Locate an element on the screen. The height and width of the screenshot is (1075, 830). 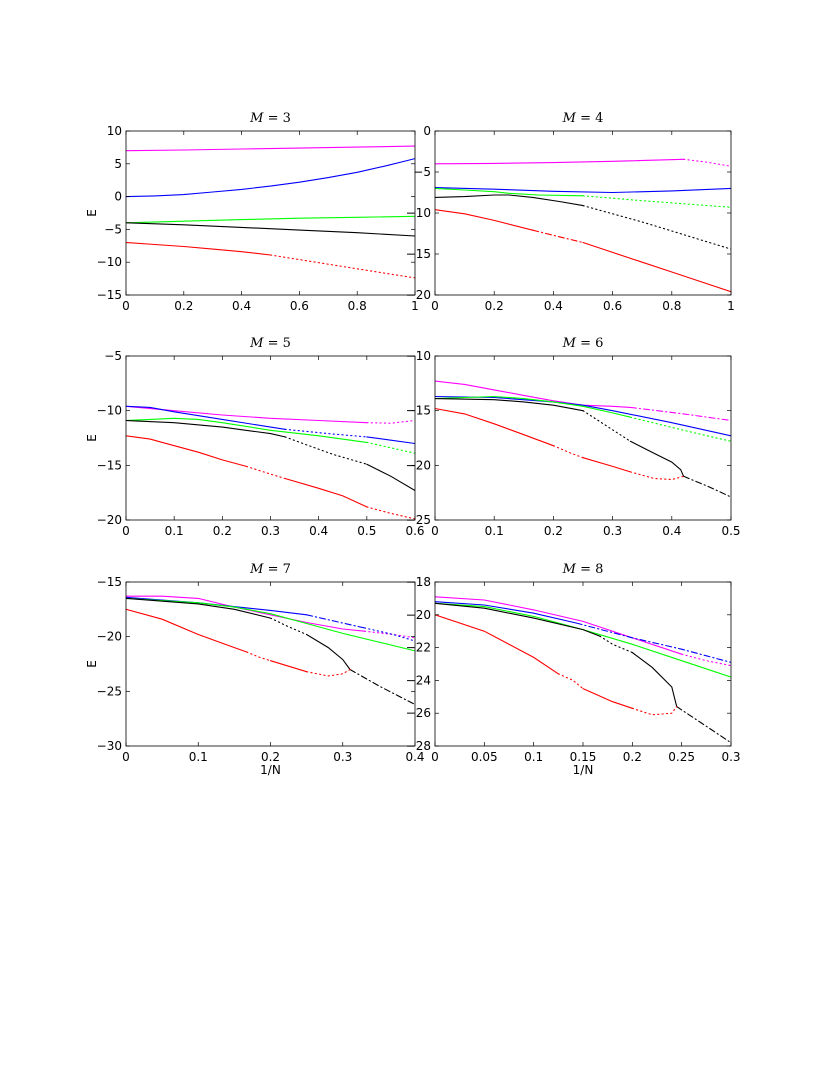
chart-panel: 0 0.1 0.2 0.3 0.4 −30 −25 −20 −15 M = 7 E 1/N is located at coordinates (255, 669).